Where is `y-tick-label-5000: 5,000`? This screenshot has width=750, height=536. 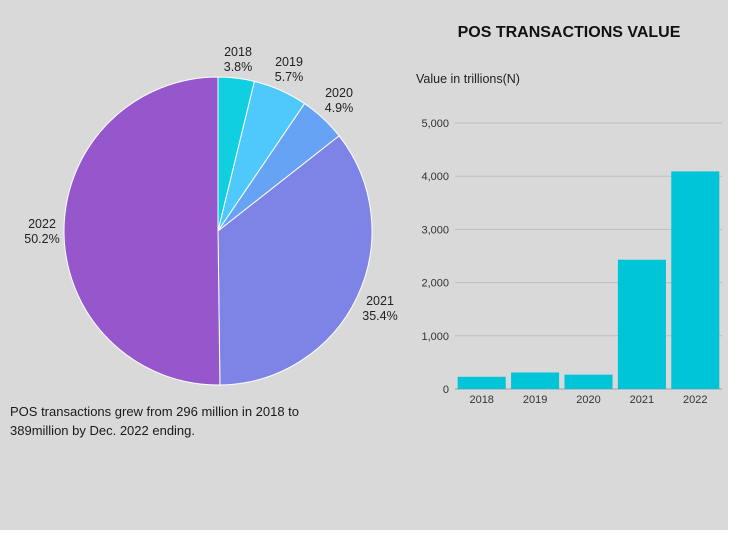 y-tick-label-5000: 5,000 is located at coordinates (435, 124).